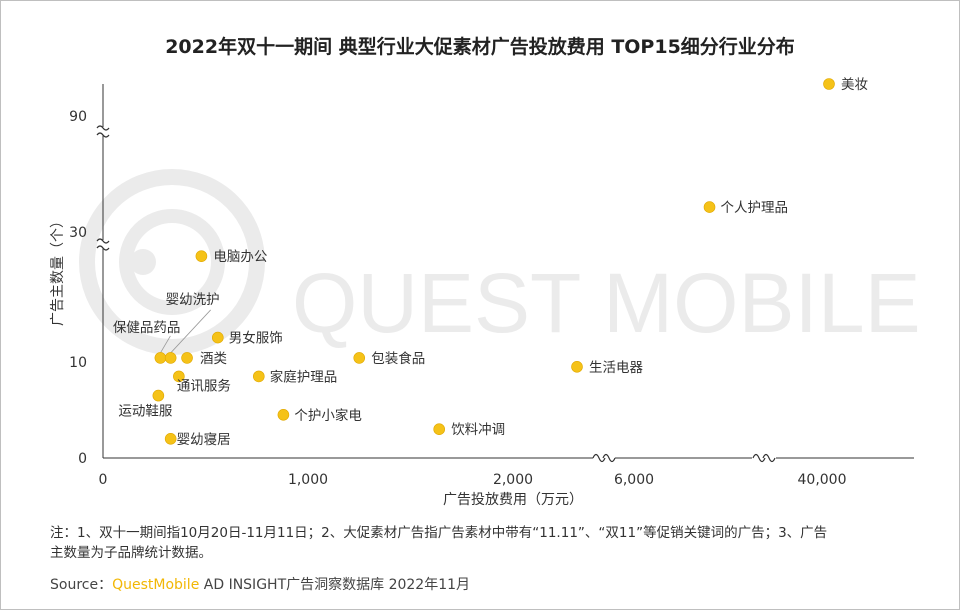 This screenshot has height=610, width=960. What do you see at coordinates (335, 585) in the screenshot?
I see `source-rest: AD INSIGHT广告洞察数据库 2022年11月` at bounding box center [335, 585].